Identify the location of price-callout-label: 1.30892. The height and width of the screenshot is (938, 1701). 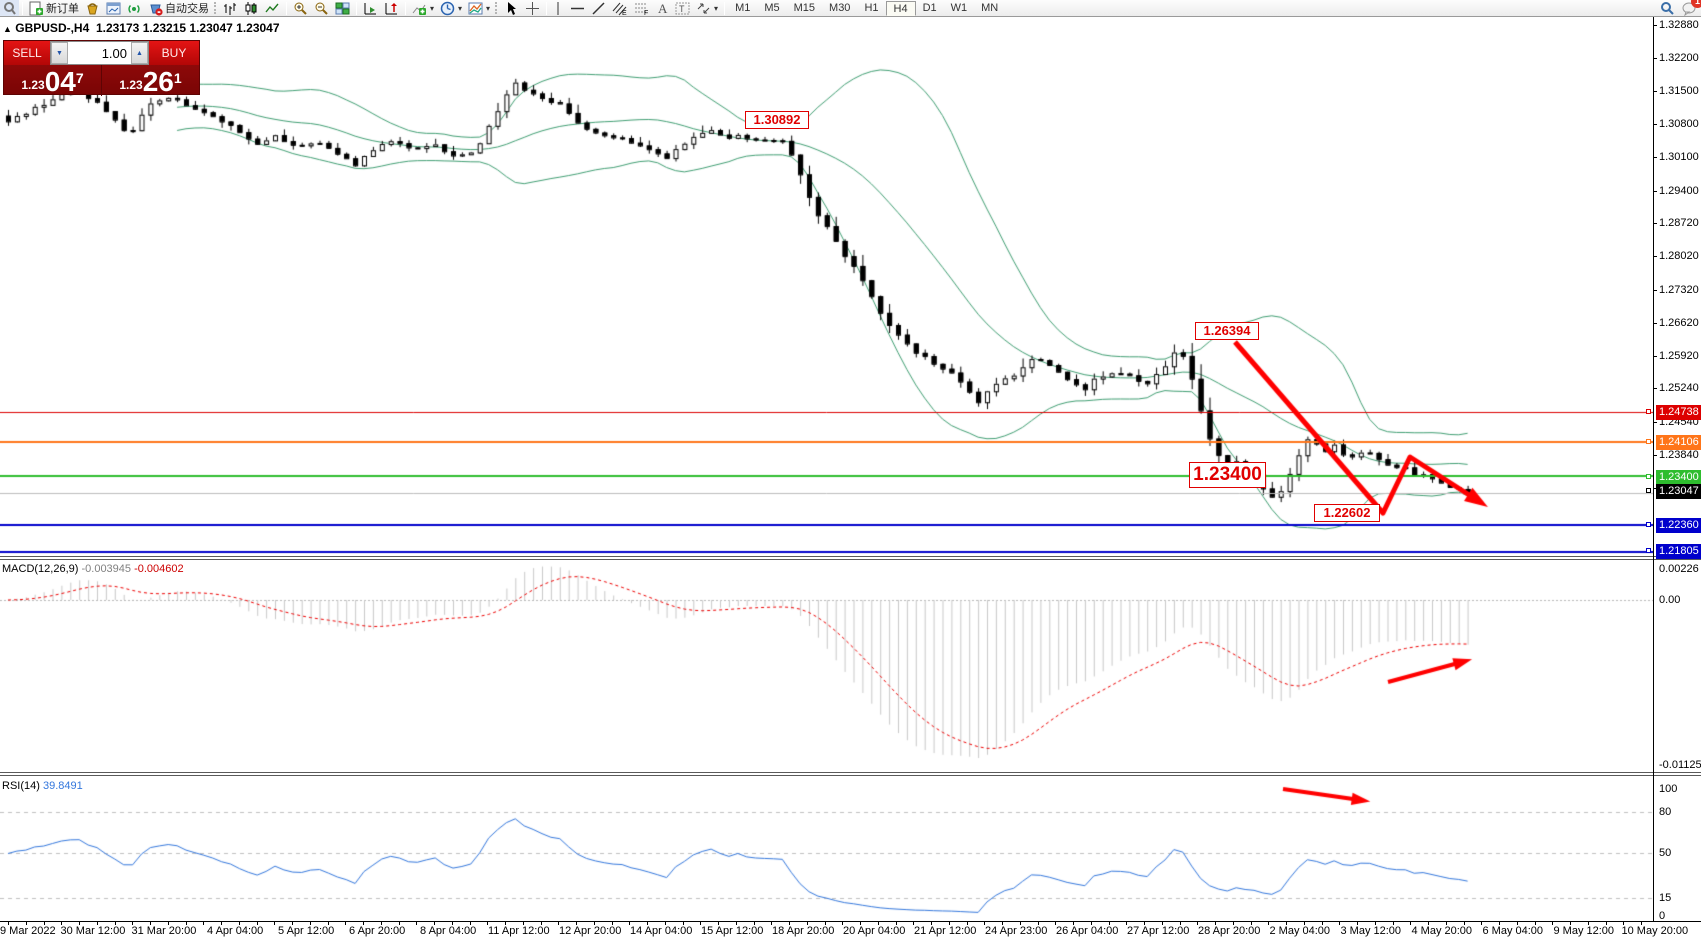
(777, 120).